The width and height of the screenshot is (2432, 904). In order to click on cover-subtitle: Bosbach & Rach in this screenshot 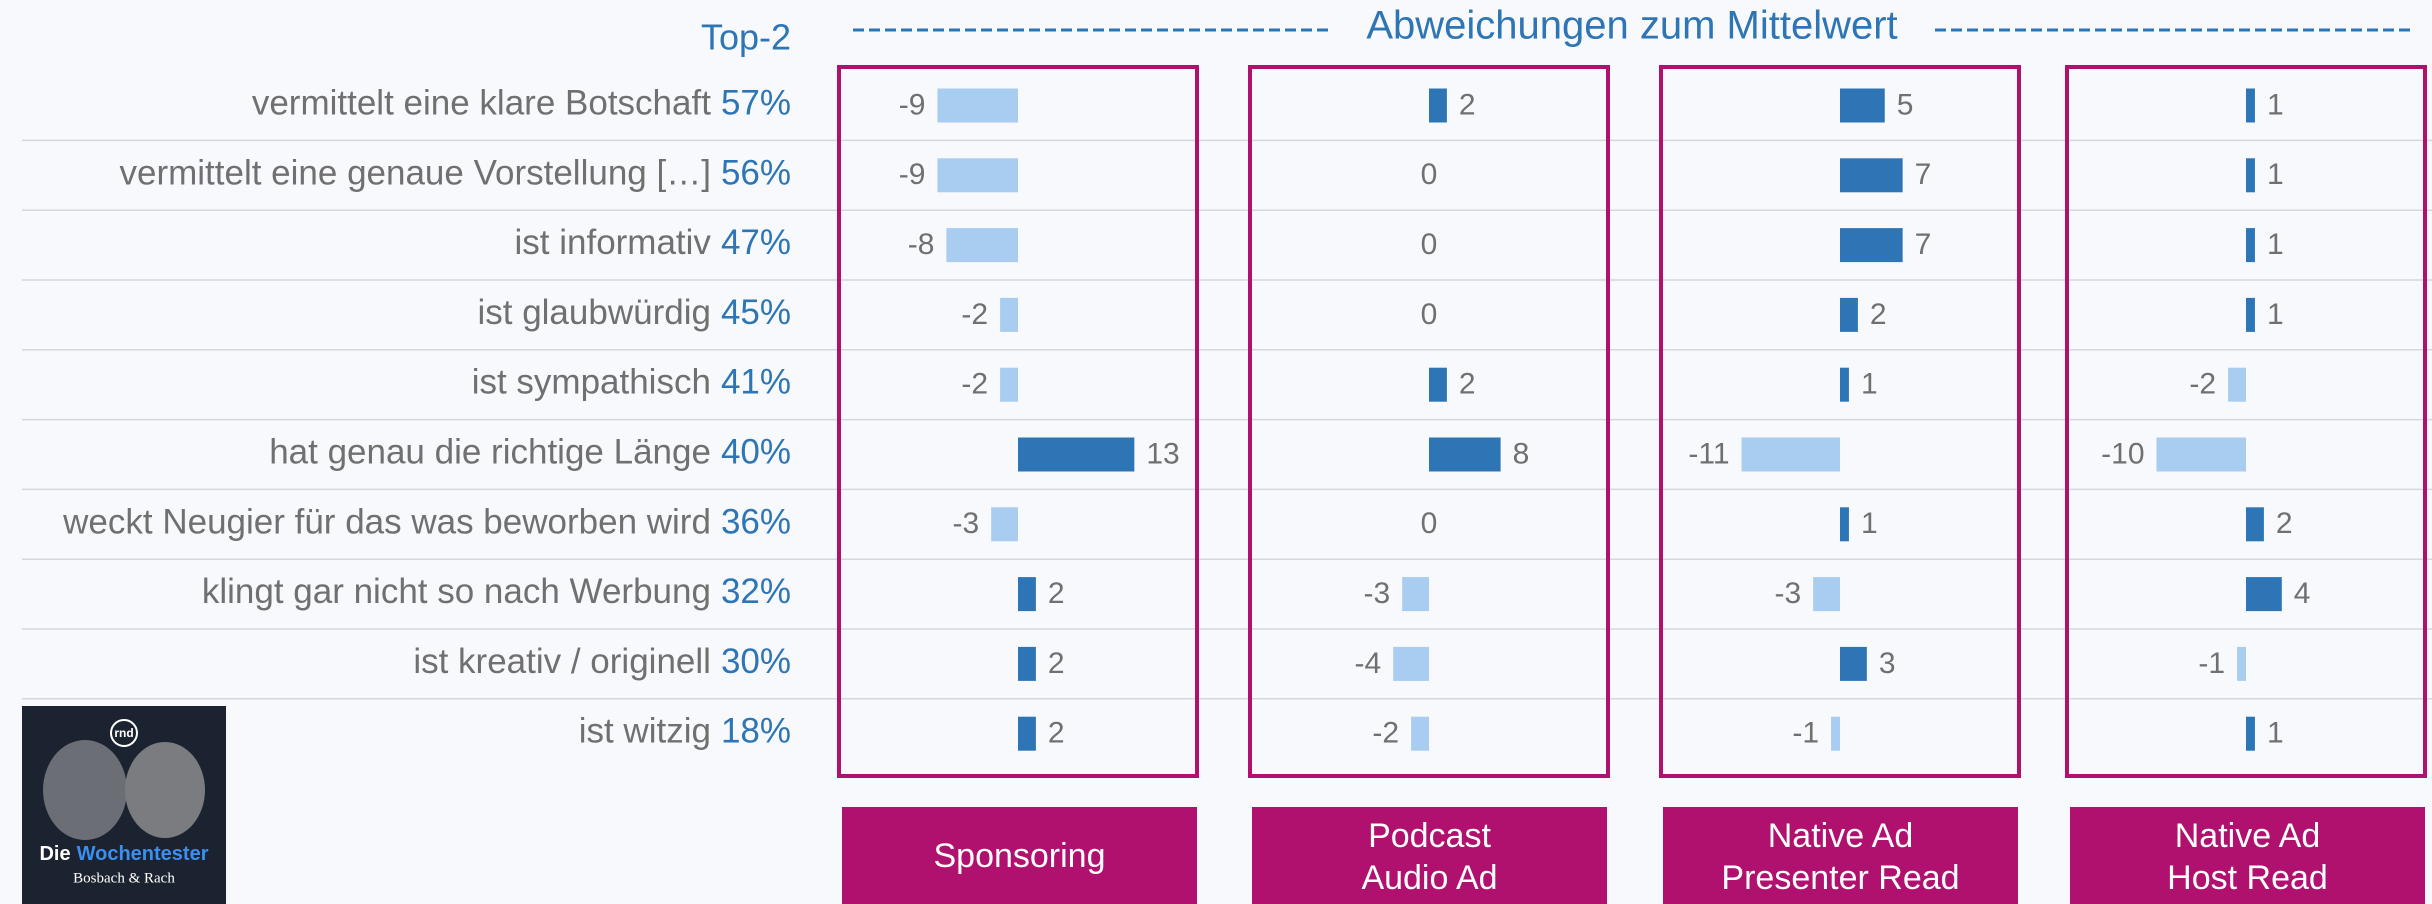, I will do `click(124, 878)`.